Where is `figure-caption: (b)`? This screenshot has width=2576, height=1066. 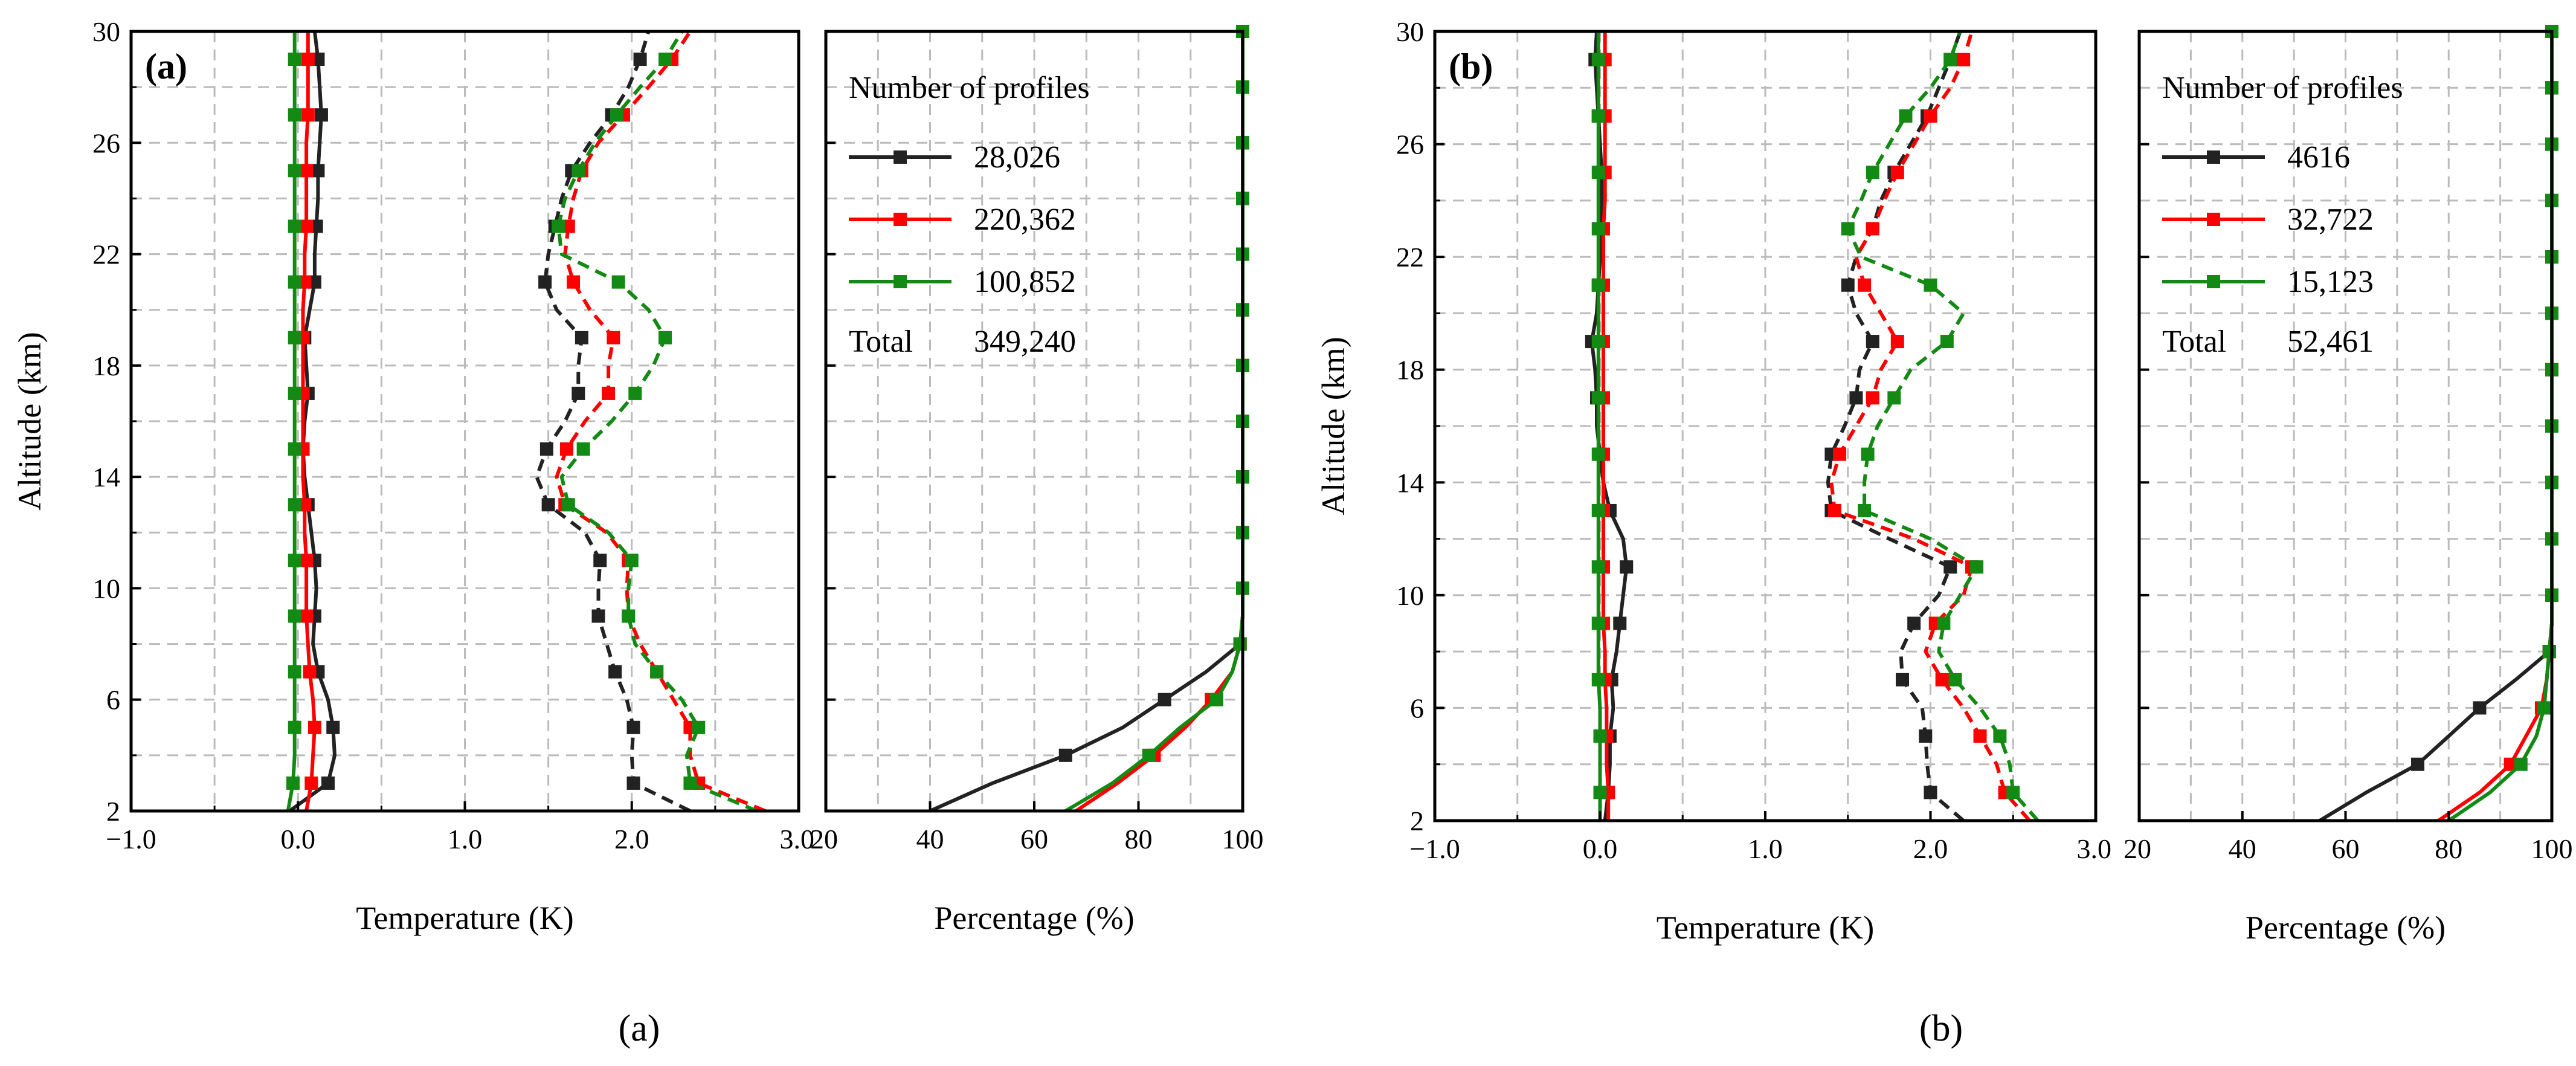 figure-caption: (b) is located at coordinates (1941, 1028).